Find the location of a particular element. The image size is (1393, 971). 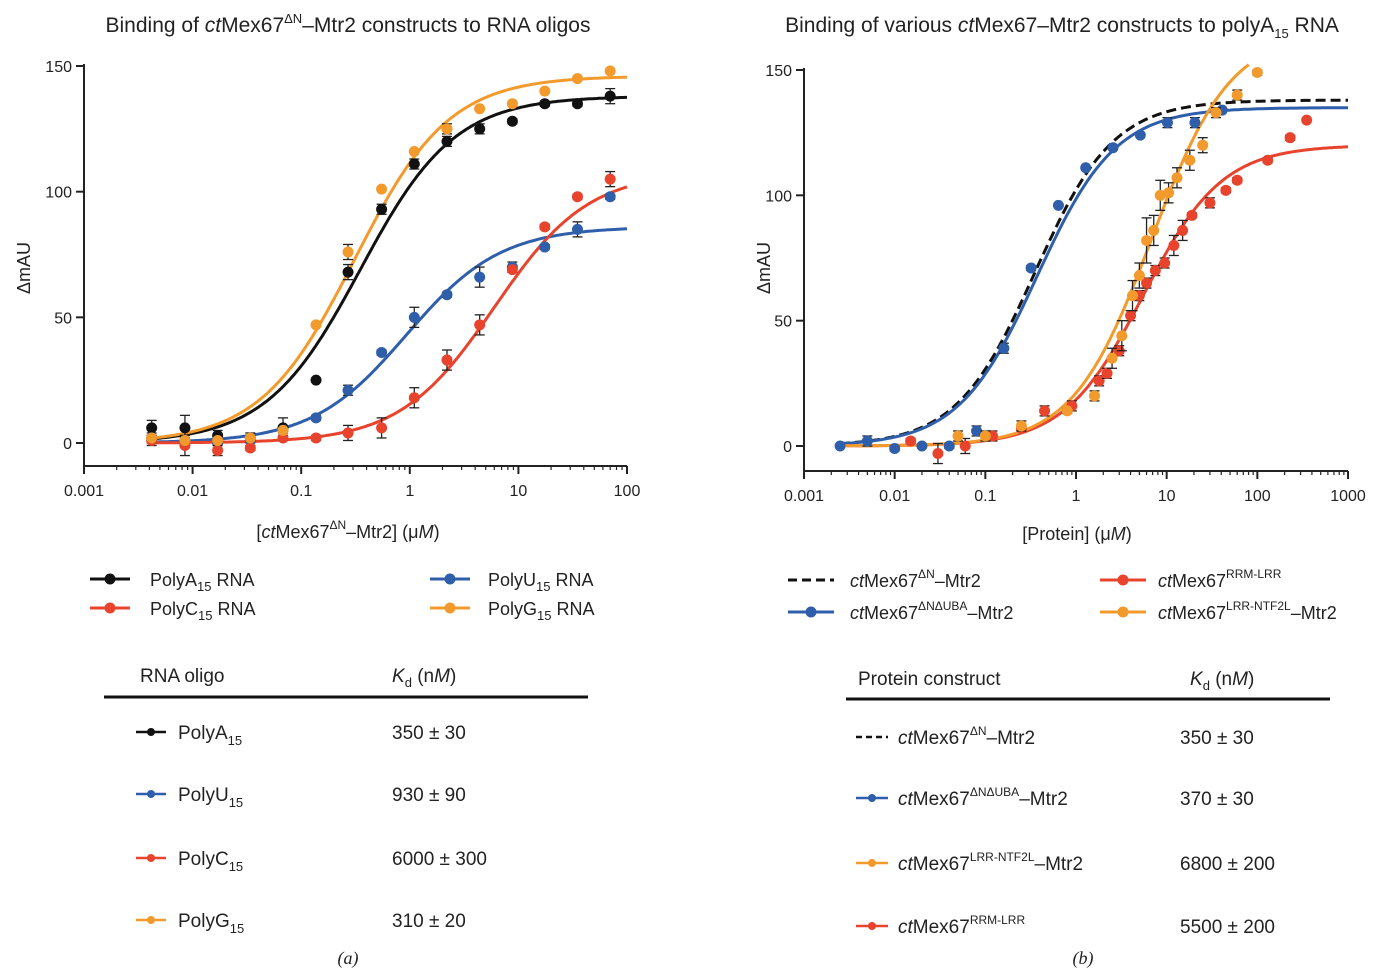

svg-text: PolyA15 RNA is located at coordinates (202, 582).